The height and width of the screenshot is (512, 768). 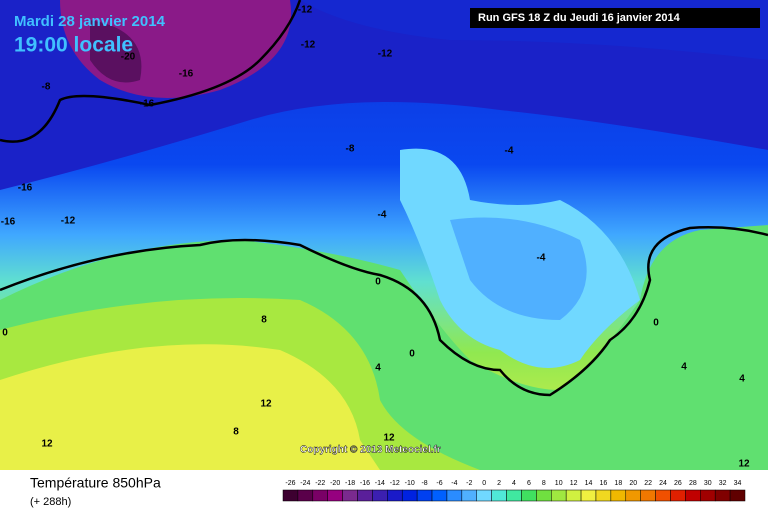 What do you see at coordinates (589, 483) in the screenshot?
I see `colorbar-label: 14` at bounding box center [589, 483].